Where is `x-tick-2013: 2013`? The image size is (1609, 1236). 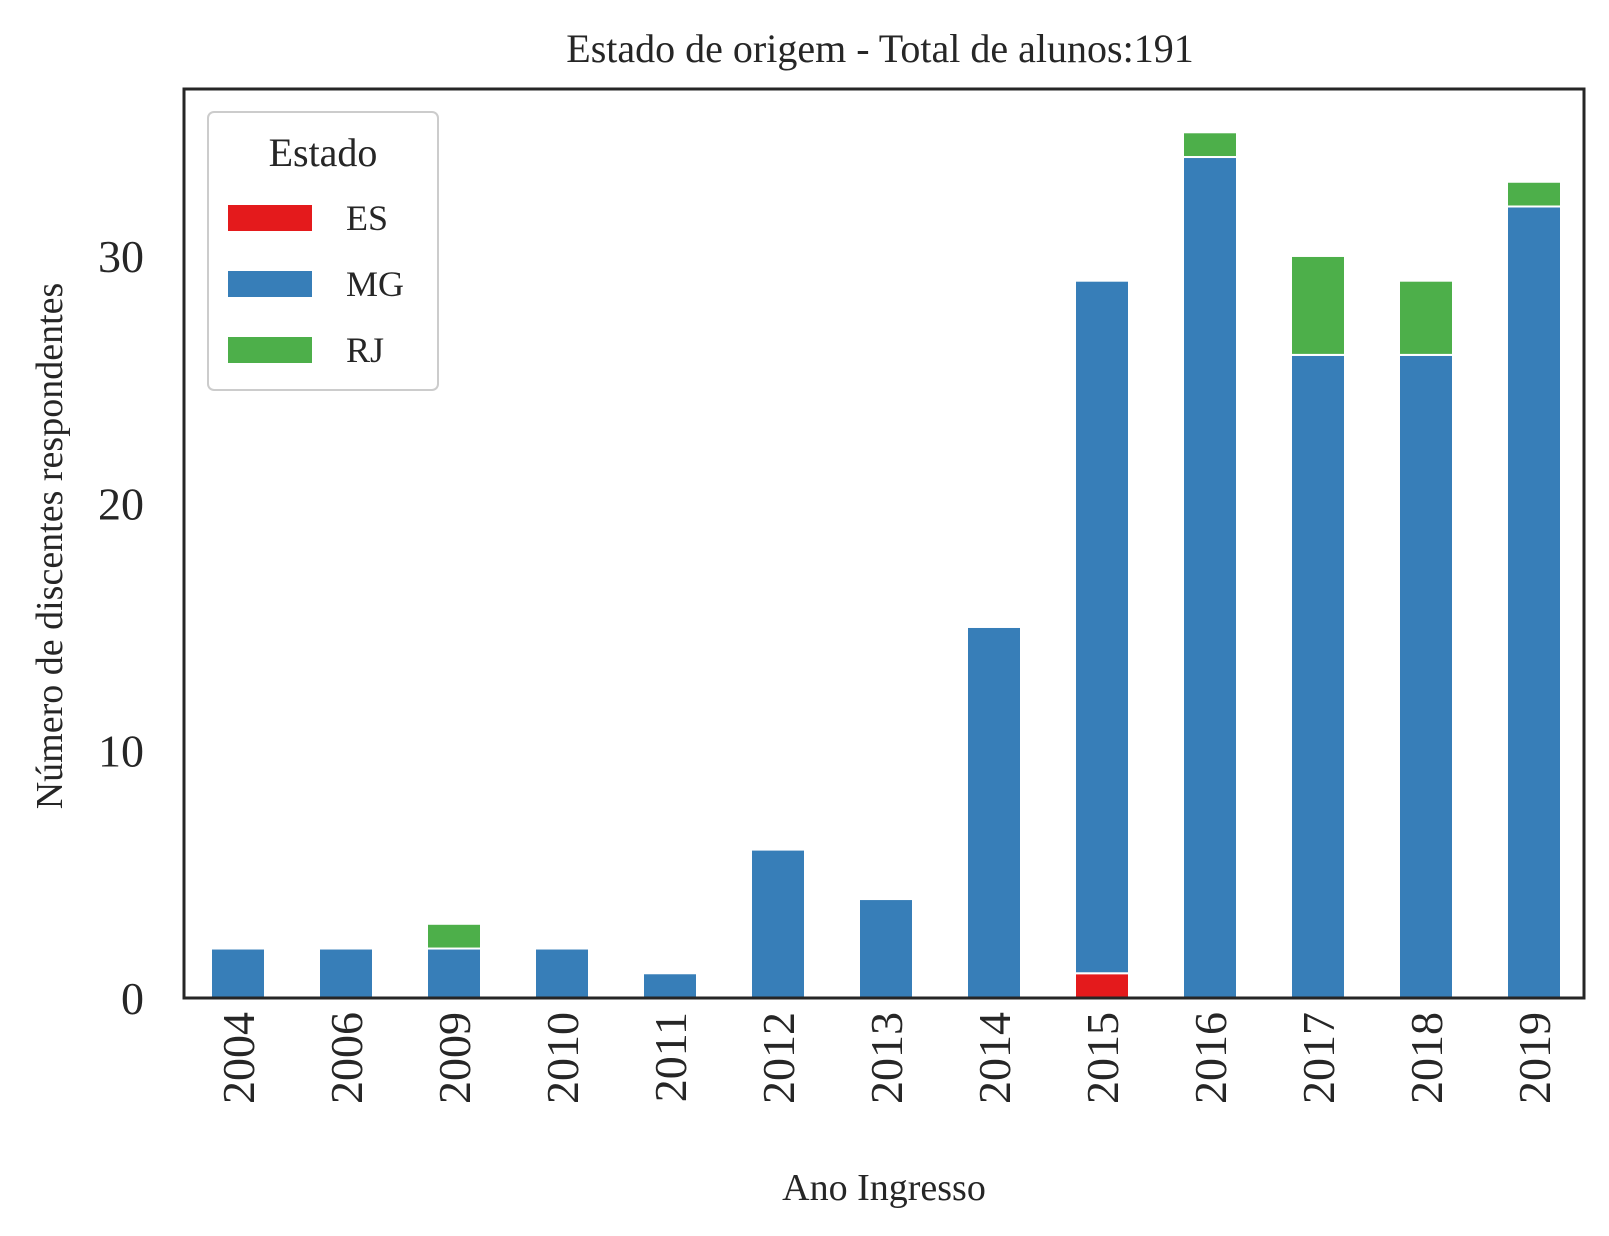
x-tick-2013: 2013 is located at coordinates (886, 1058).